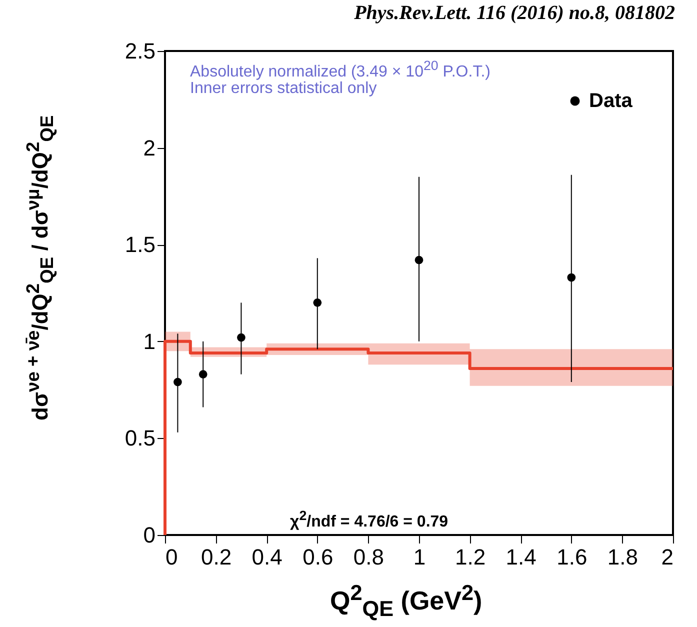 Image resolution: width=697 pixels, height=627 pixels. Describe the element at coordinates (368, 557) in the screenshot. I see `x-tick-label: 0.8` at that location.